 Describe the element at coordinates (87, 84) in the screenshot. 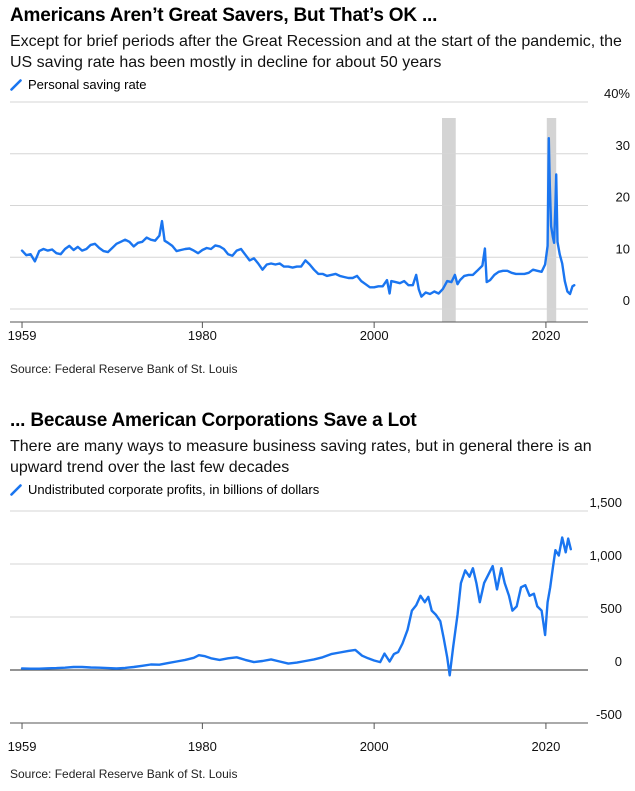

I see `legend-label: Personal saving rate` at that location.